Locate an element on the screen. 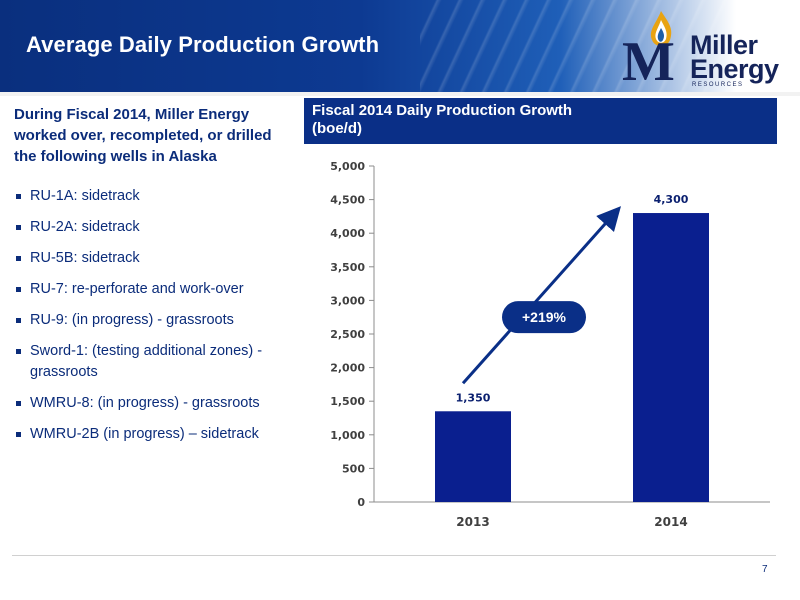 Image resolution: width=800 pixels, height=600 pixels. well-list-item-text: RU-9: (in progress) - grassroots is located at coordinates (132, 320).